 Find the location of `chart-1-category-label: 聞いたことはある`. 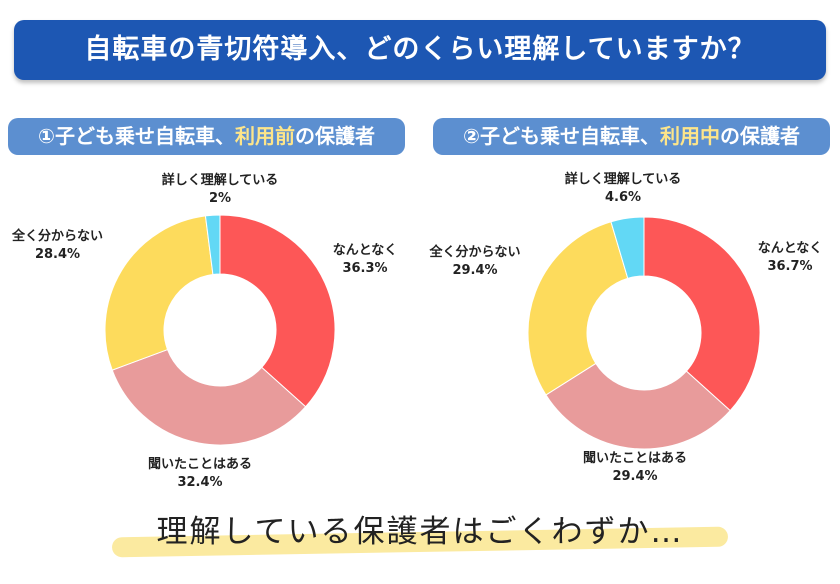

chart-1-category-label: 聞いたことはある is located at coordinates (199, 464).